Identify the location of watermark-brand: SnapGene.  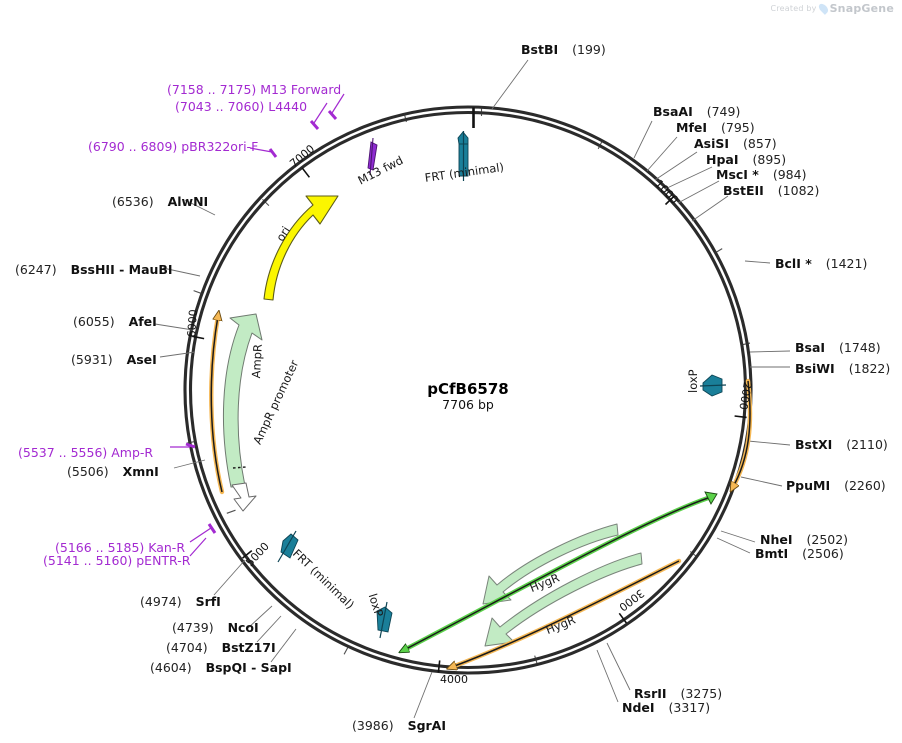
(861, 8).